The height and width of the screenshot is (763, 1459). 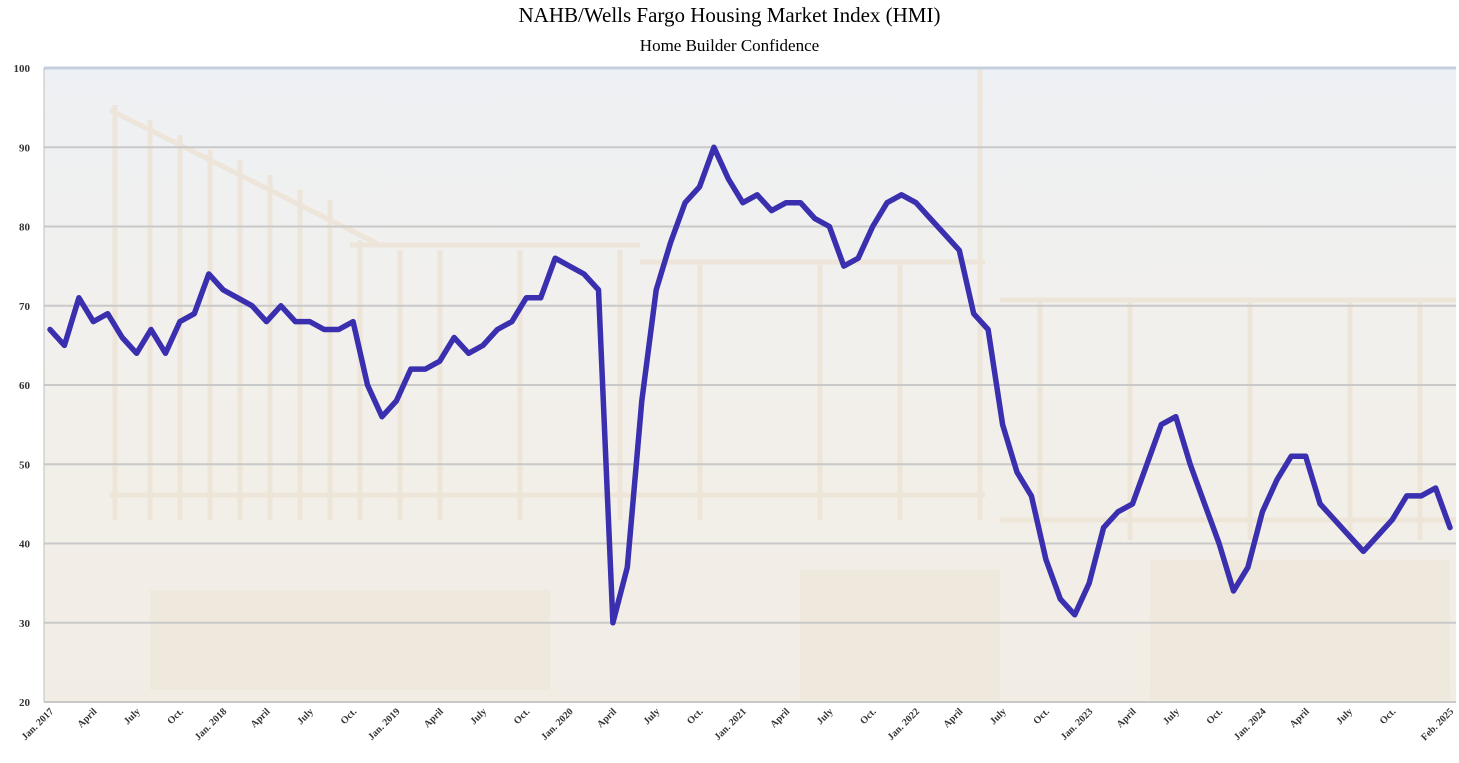 I want to click on chart-subtitle: Home Builder Confidence, so click(x=729, y=45).